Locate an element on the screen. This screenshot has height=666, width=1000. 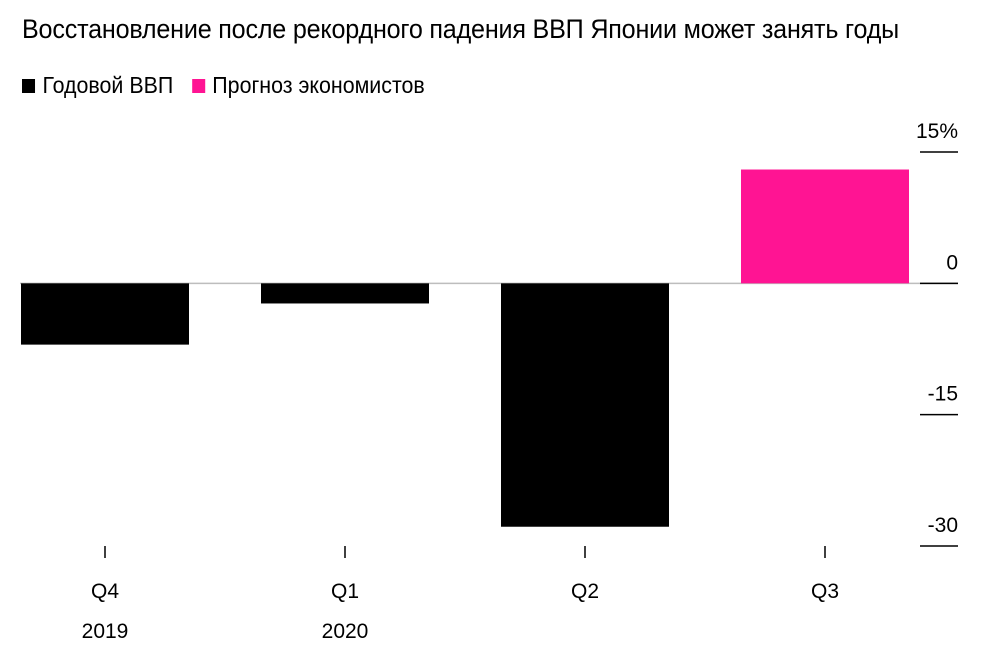
legend: Годовой ВВП Прогноз экономистов is located at coordinates (232, 85).